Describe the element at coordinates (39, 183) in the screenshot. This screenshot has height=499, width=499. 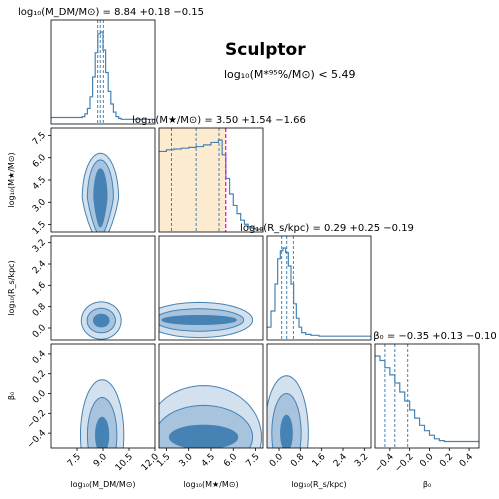
I see `y-tick-label: 4.5` at that location.